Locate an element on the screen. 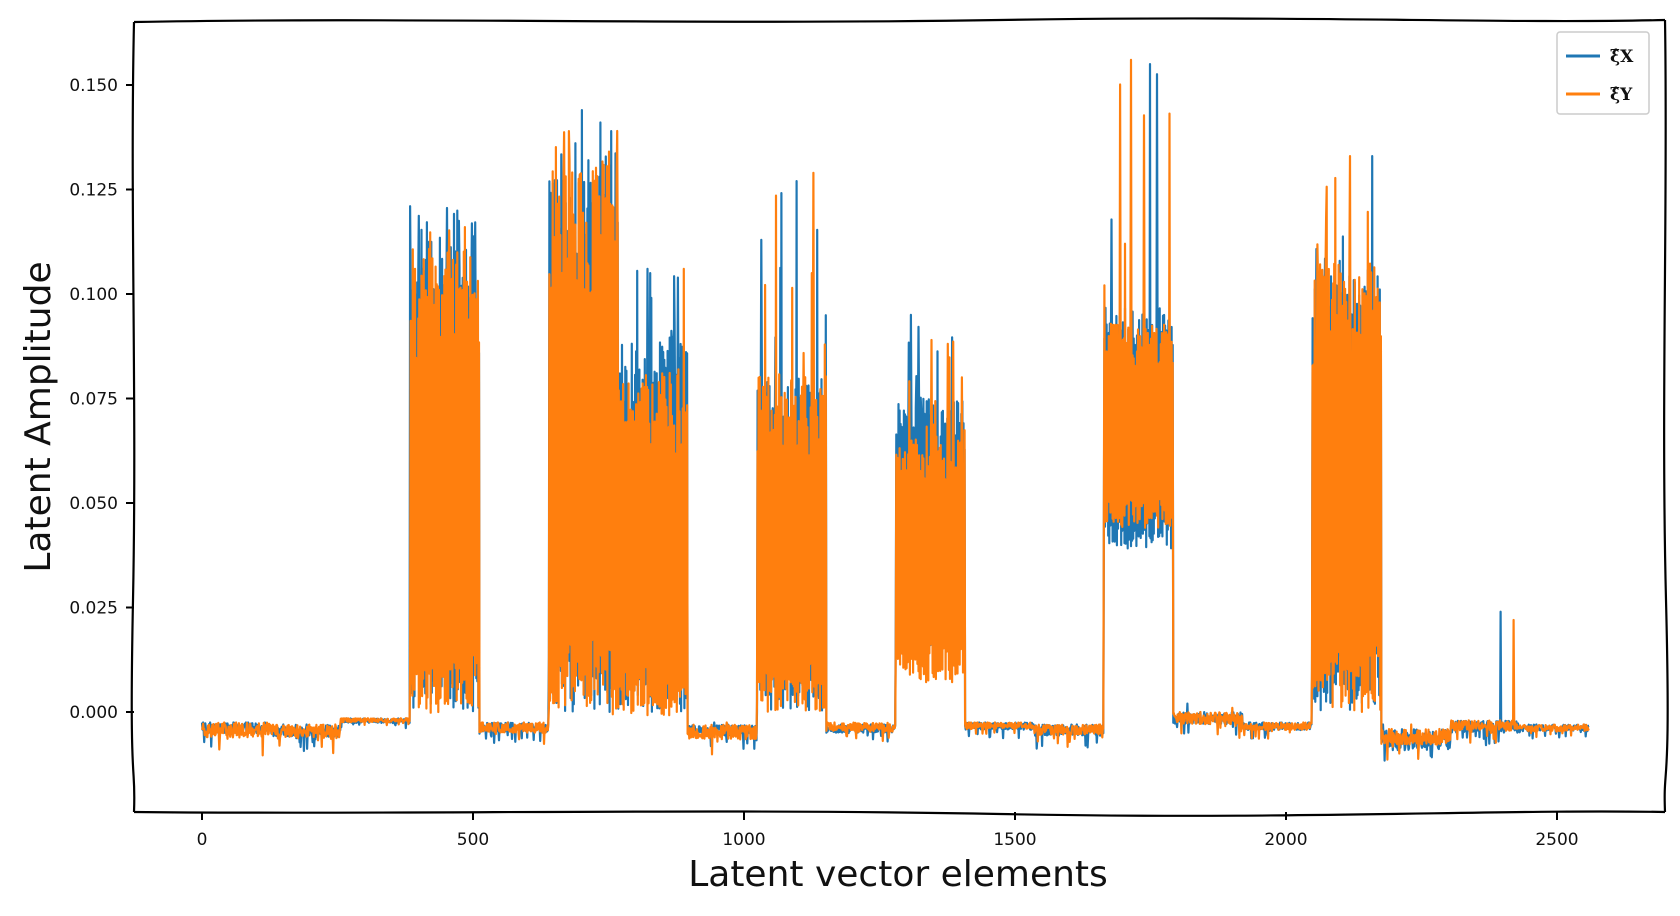  legend-label-xi-x: ξ̂X is located at coordinates (1622, 57).